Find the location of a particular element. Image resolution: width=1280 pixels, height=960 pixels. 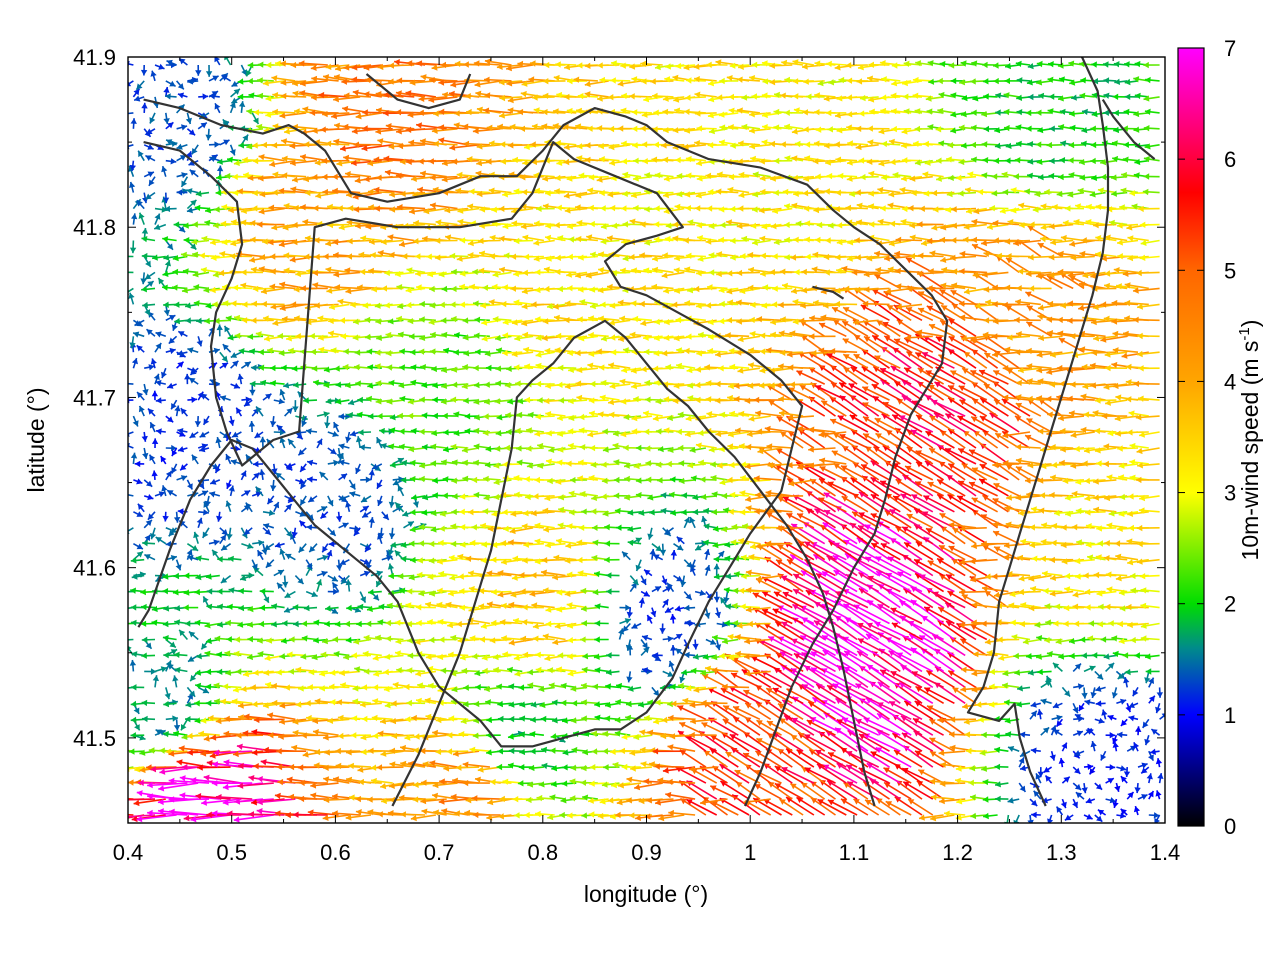

y-tick-label: 41.8 is located at coordinates (94, 227).